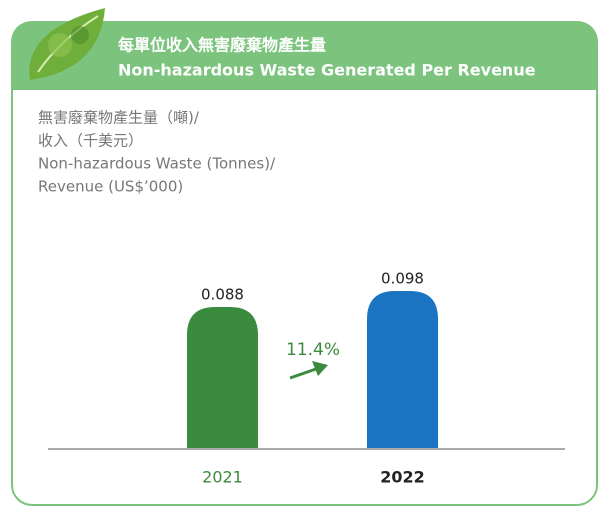 The height and width of the screenshot is (519, 609). I want to click on value-label: 0.088, so click(222, 295).